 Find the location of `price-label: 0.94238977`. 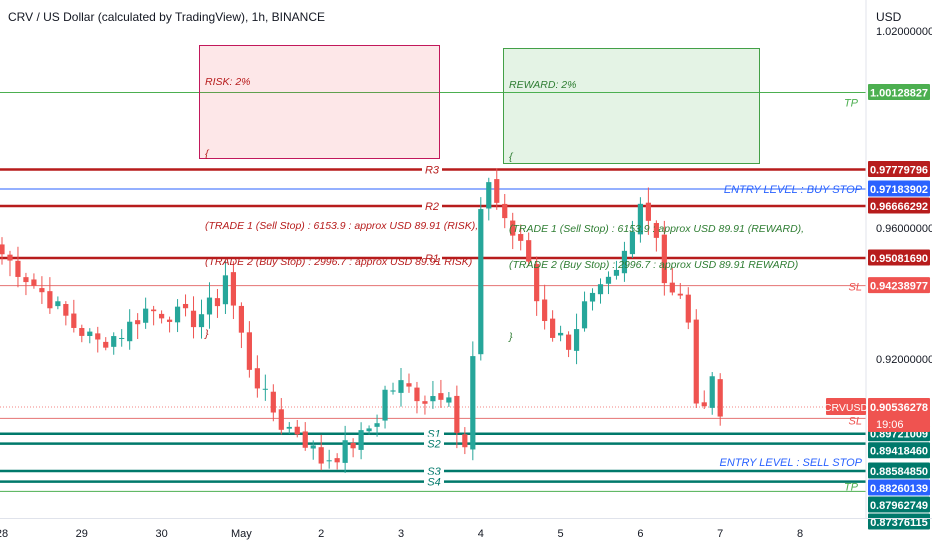

price-label: 0.94238977 is located at coordinates (899, 285).